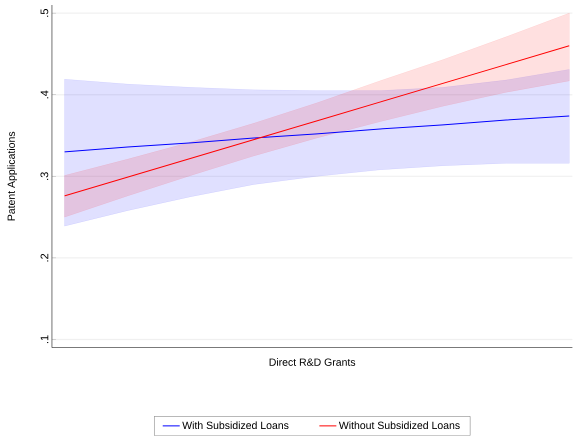 The image size is (573, 436). Describe the element at coordinates (317, 134) in the screenshot. I see `line-series` at that location.